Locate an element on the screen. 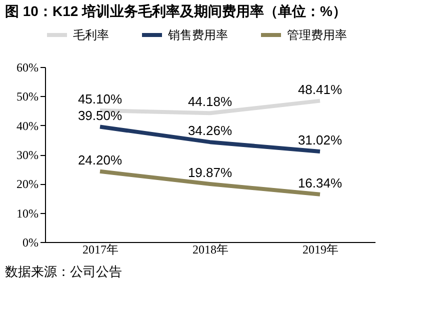 This screenshot has height=326, width=436. data-label: 48.41% is located at coordinates (320, 89).